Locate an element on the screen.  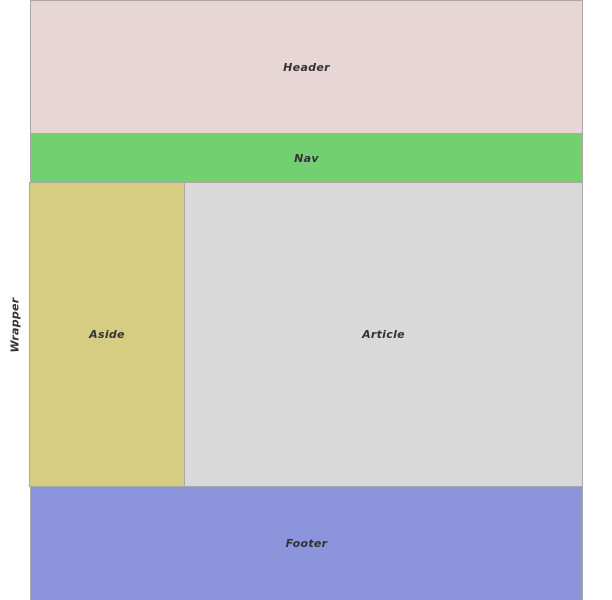
article-label: Article is located at coordinates (383, 334).